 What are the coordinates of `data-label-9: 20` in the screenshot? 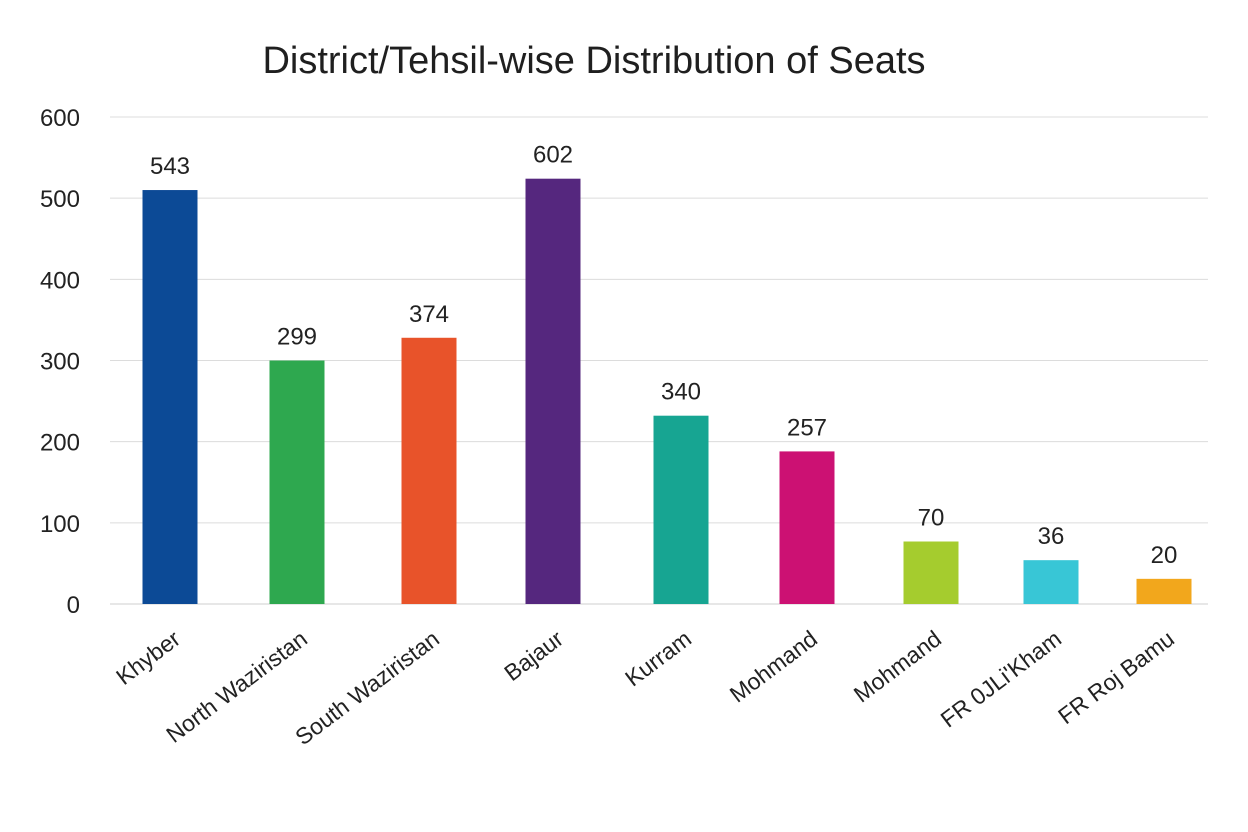 It's located at (1164, 555).